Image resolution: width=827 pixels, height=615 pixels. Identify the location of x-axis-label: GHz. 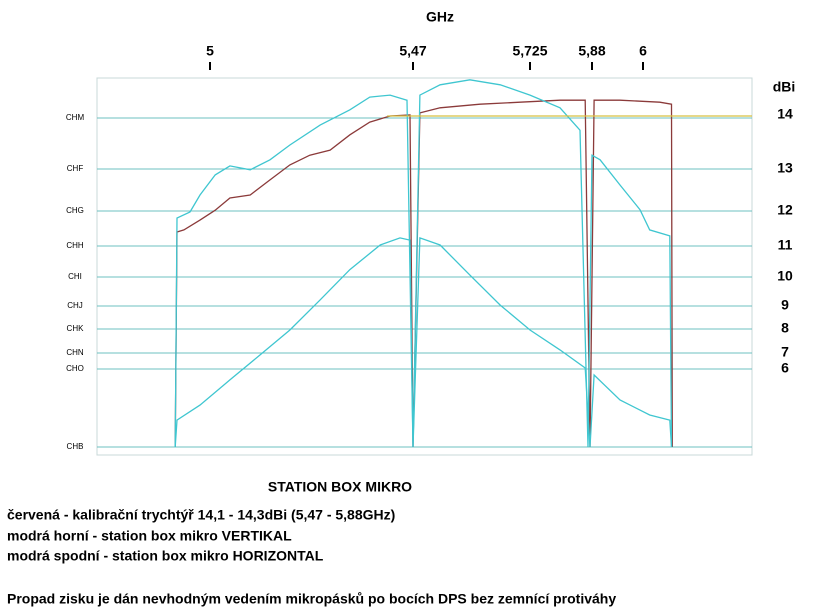
(440, 17).